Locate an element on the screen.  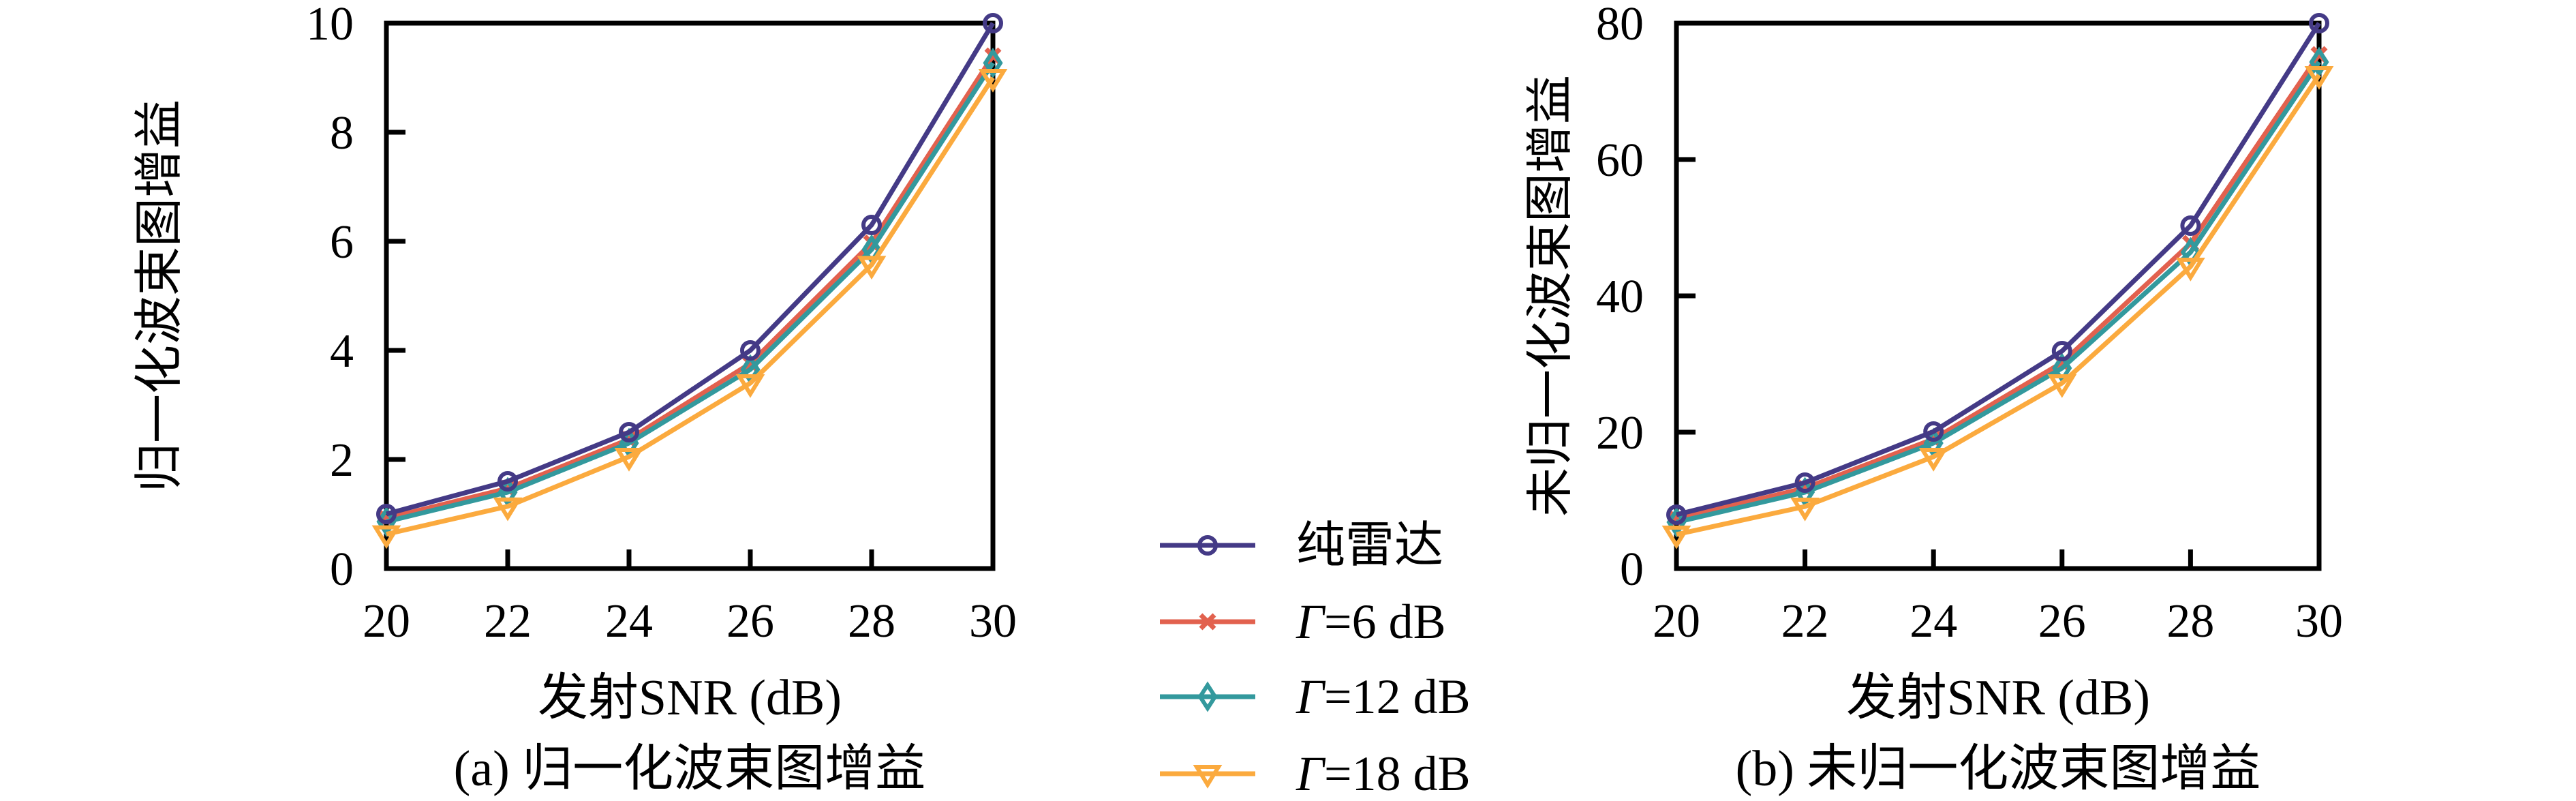
y-tick-label: 20 is located at coordinates (1620, 433).